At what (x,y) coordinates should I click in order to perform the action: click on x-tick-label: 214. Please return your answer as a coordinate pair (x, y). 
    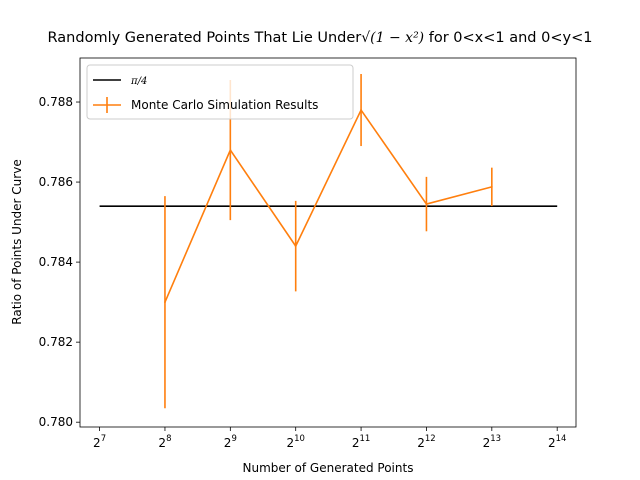
    Looking at the image, I should click on (557, 442).